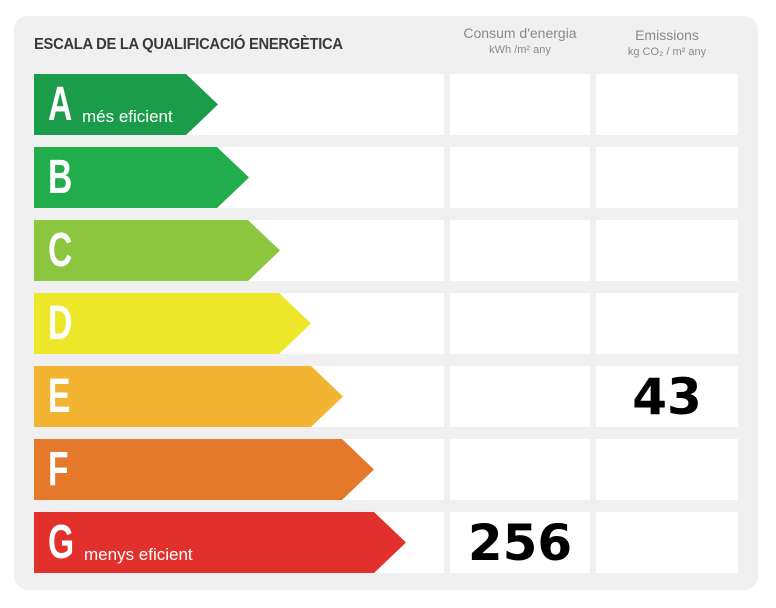  What do you see at coordinates (138, 554) in the screenshot?
I see `band-label: menys eficient` at bounding box center [138, 554].